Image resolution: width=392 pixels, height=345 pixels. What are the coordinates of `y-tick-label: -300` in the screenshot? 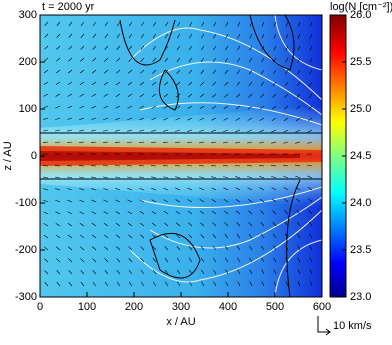 It's located at (26, 297).